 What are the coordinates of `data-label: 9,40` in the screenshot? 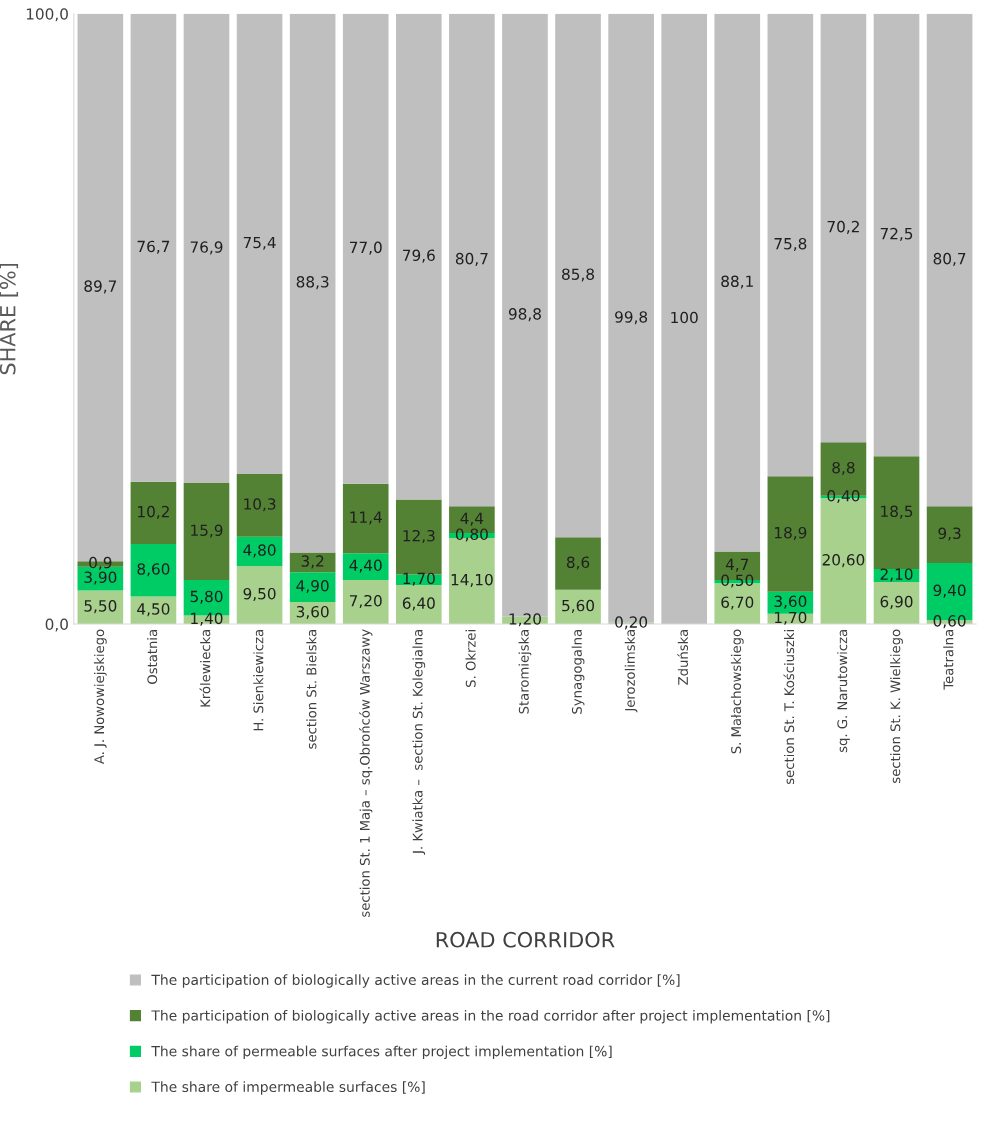 It's located at (949, 591).